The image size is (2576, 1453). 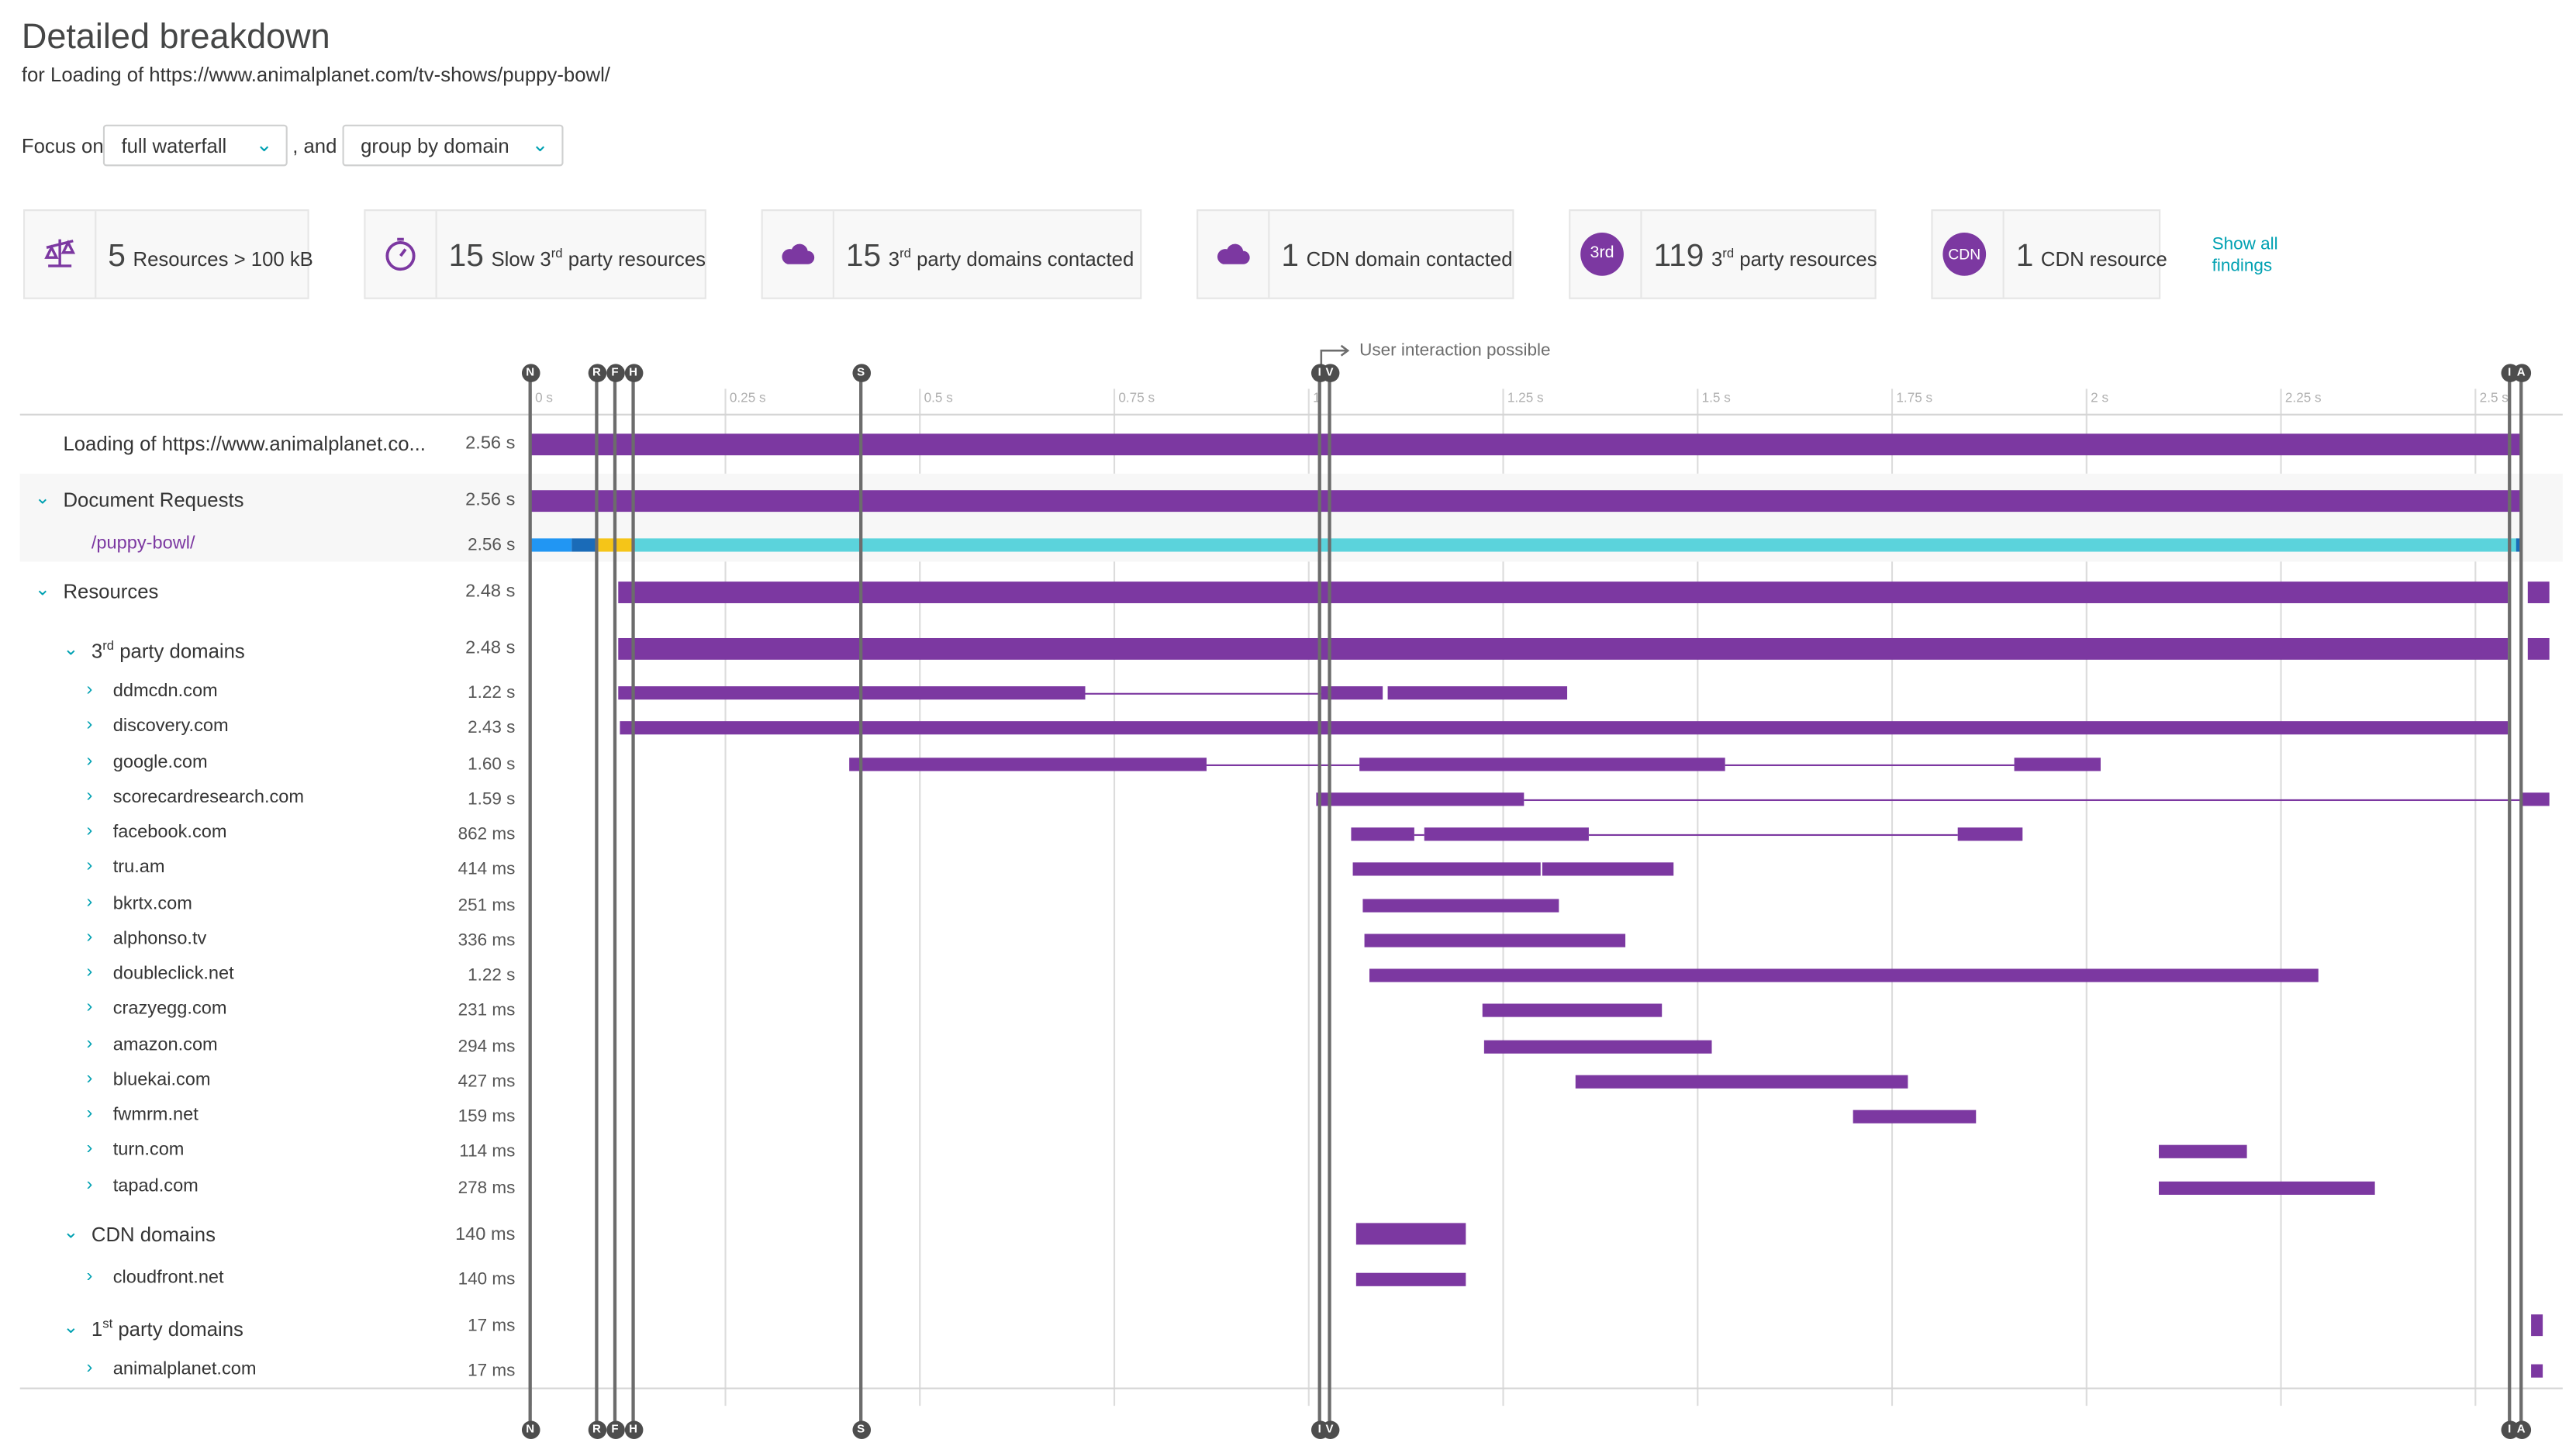 I want to click on bar-crazyegg, so click(x=1572, y=1010).